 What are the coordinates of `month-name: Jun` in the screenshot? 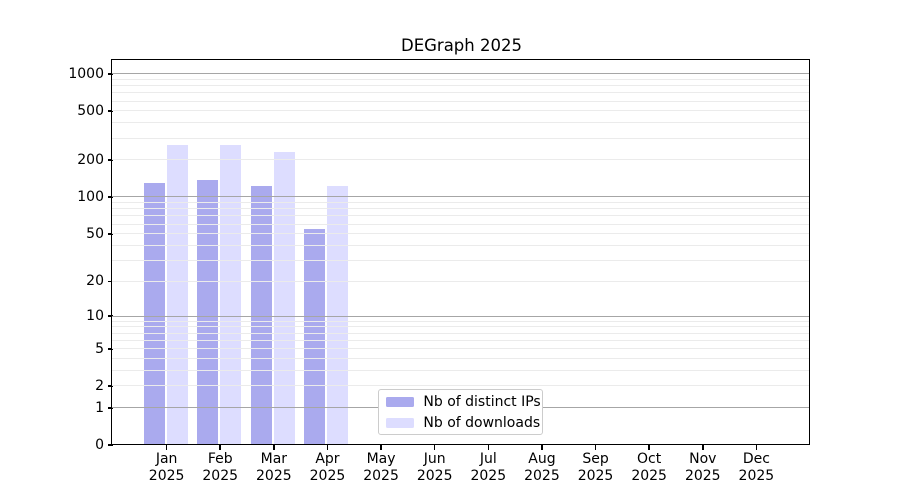 It's located at (434, 459).